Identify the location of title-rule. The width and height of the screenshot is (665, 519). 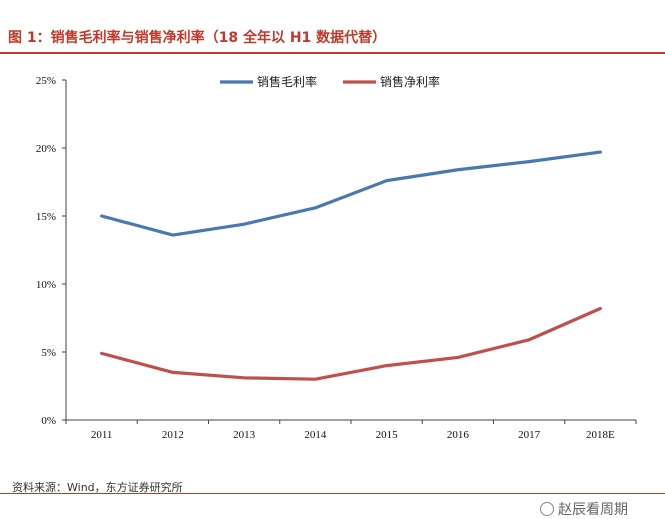
(332, 53).